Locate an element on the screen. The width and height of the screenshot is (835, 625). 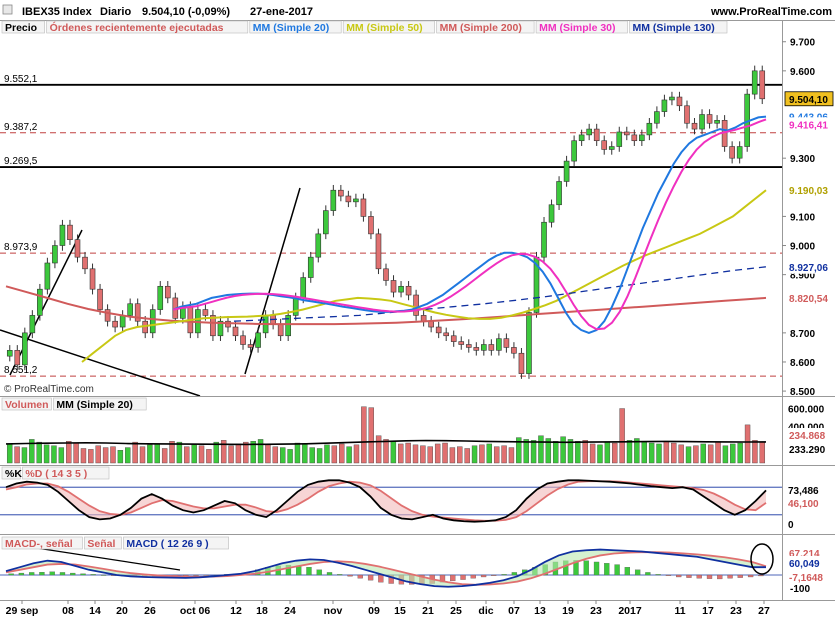
value-tag: 8.927,06 is located at coordinates (808, 268).